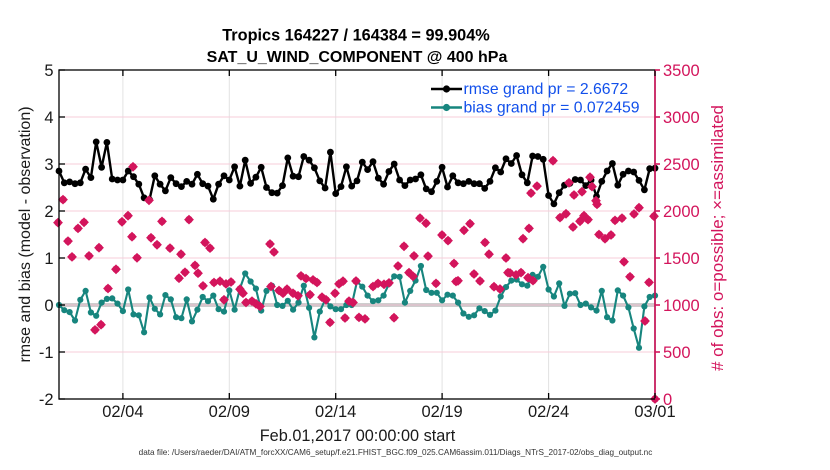 The image size is (830, 470). I want to click on svg-text: 03/01, so click(654, 412).